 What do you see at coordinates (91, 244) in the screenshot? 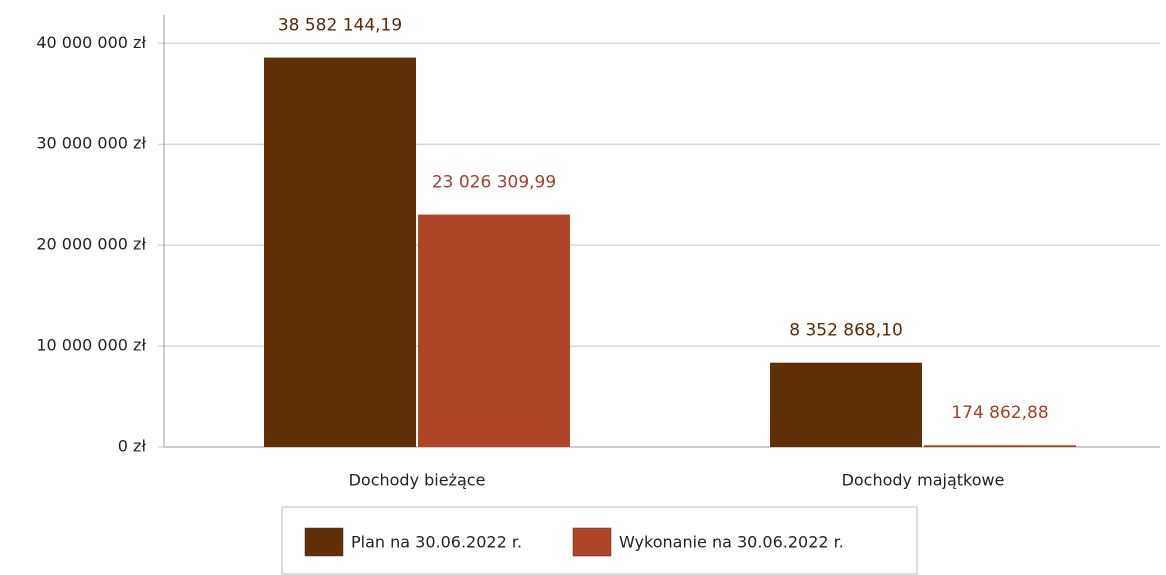
I see `y-tick-label: 20 000 000 zł` at bounding box center [91, 244].